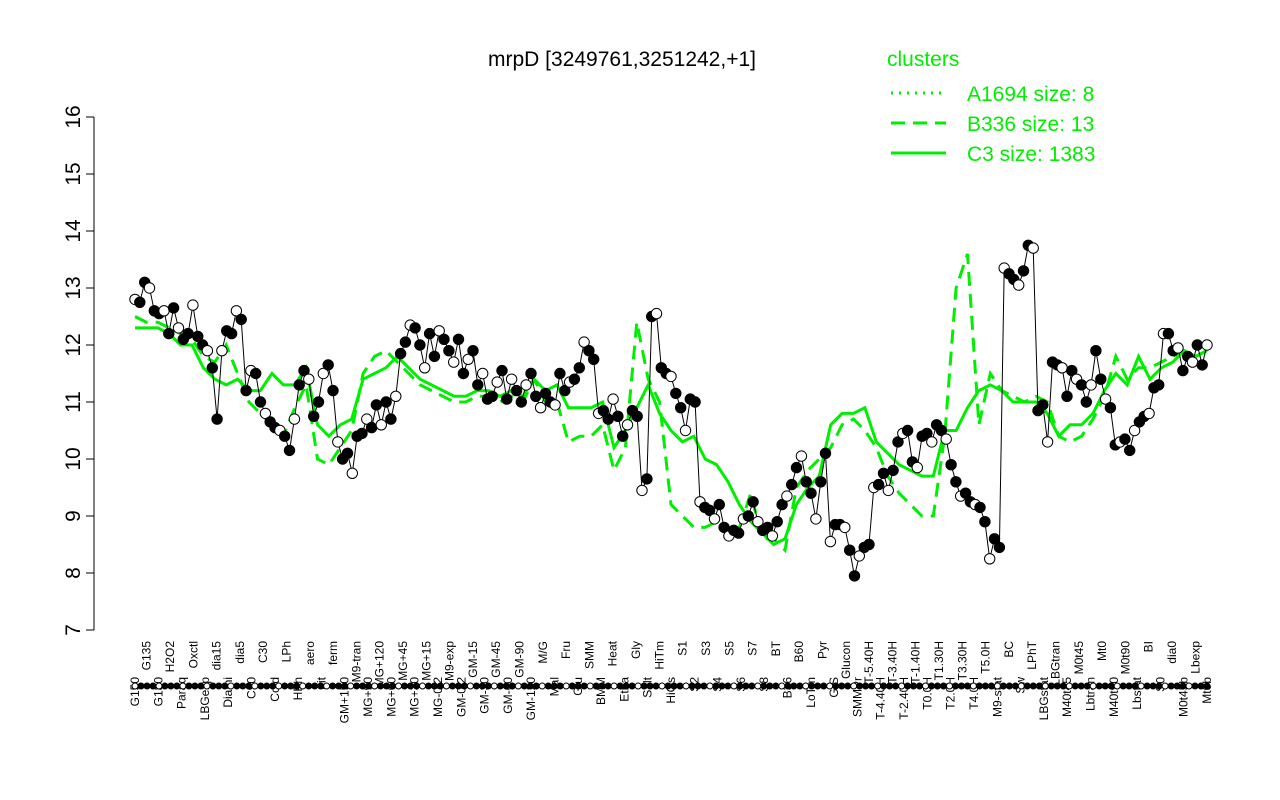 The width and height of the screenshot is (1280, 800). I want to click on x-tick-label: S3, so click(706, 648).